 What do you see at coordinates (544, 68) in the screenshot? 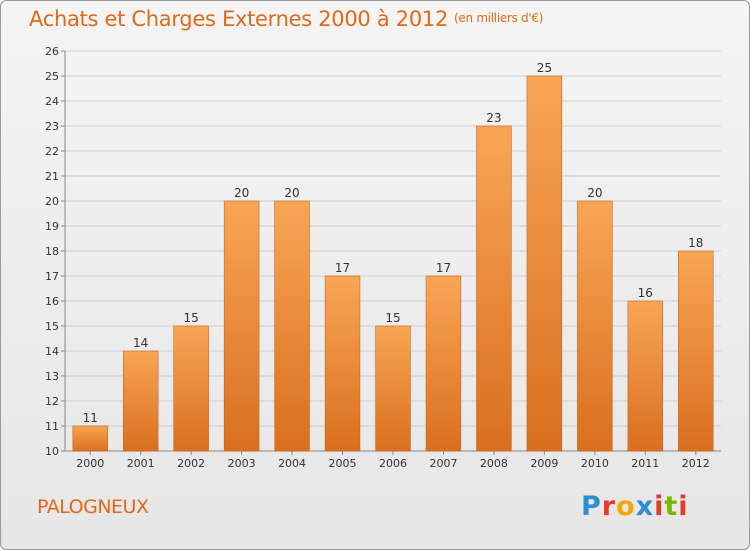
I see `data-label-2009: 25` at bounding box center [544, 68].